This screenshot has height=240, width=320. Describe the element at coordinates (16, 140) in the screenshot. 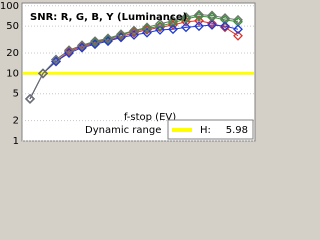

I see `y-tick-label: 1` at that location.